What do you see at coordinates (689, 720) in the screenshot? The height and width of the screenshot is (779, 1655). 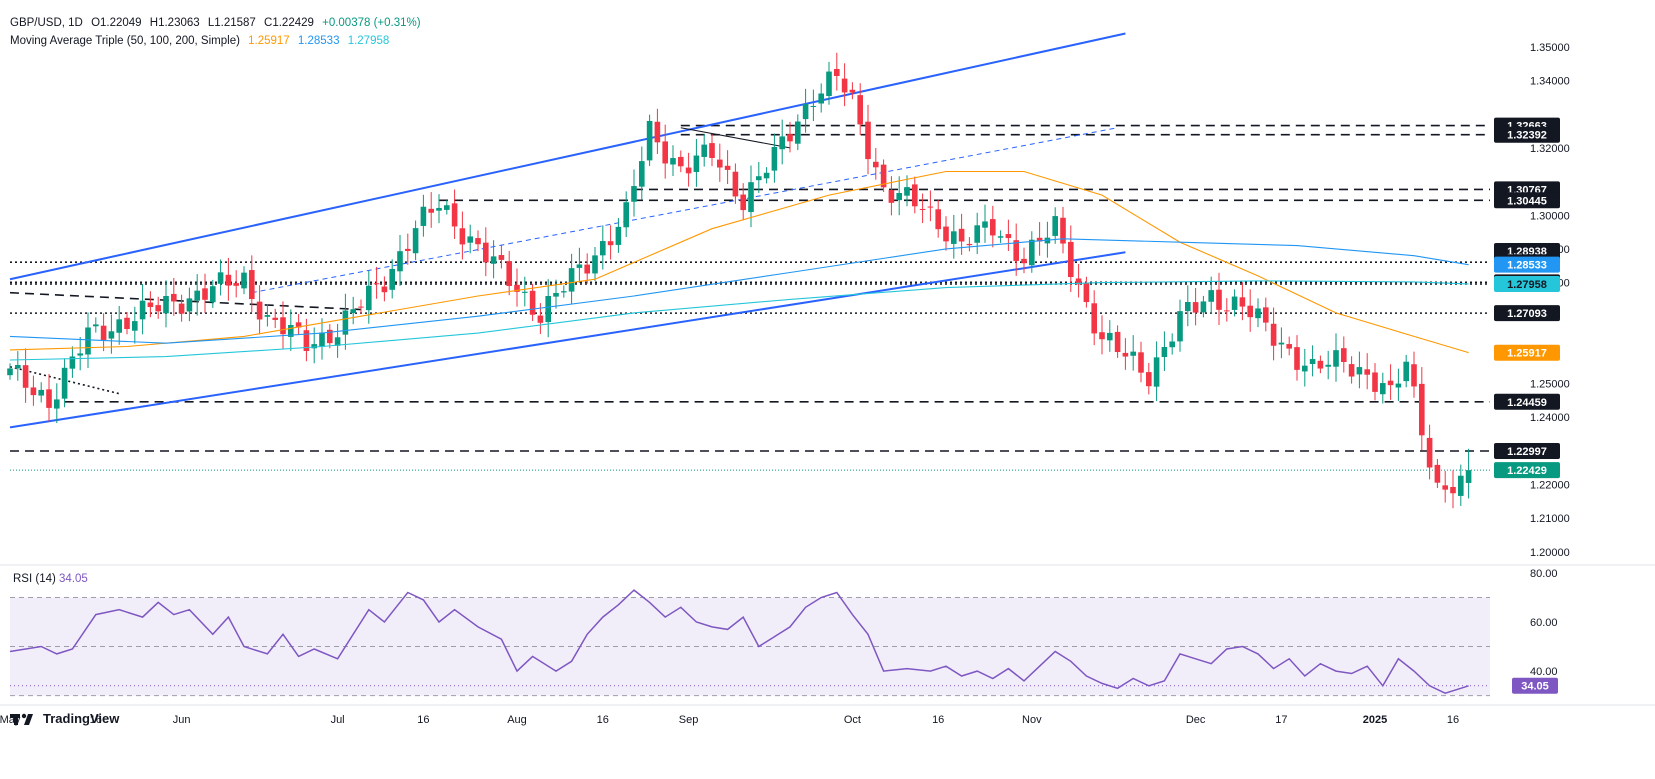 I see `time-tick-label: Sep` at bounding box center [689, 720].